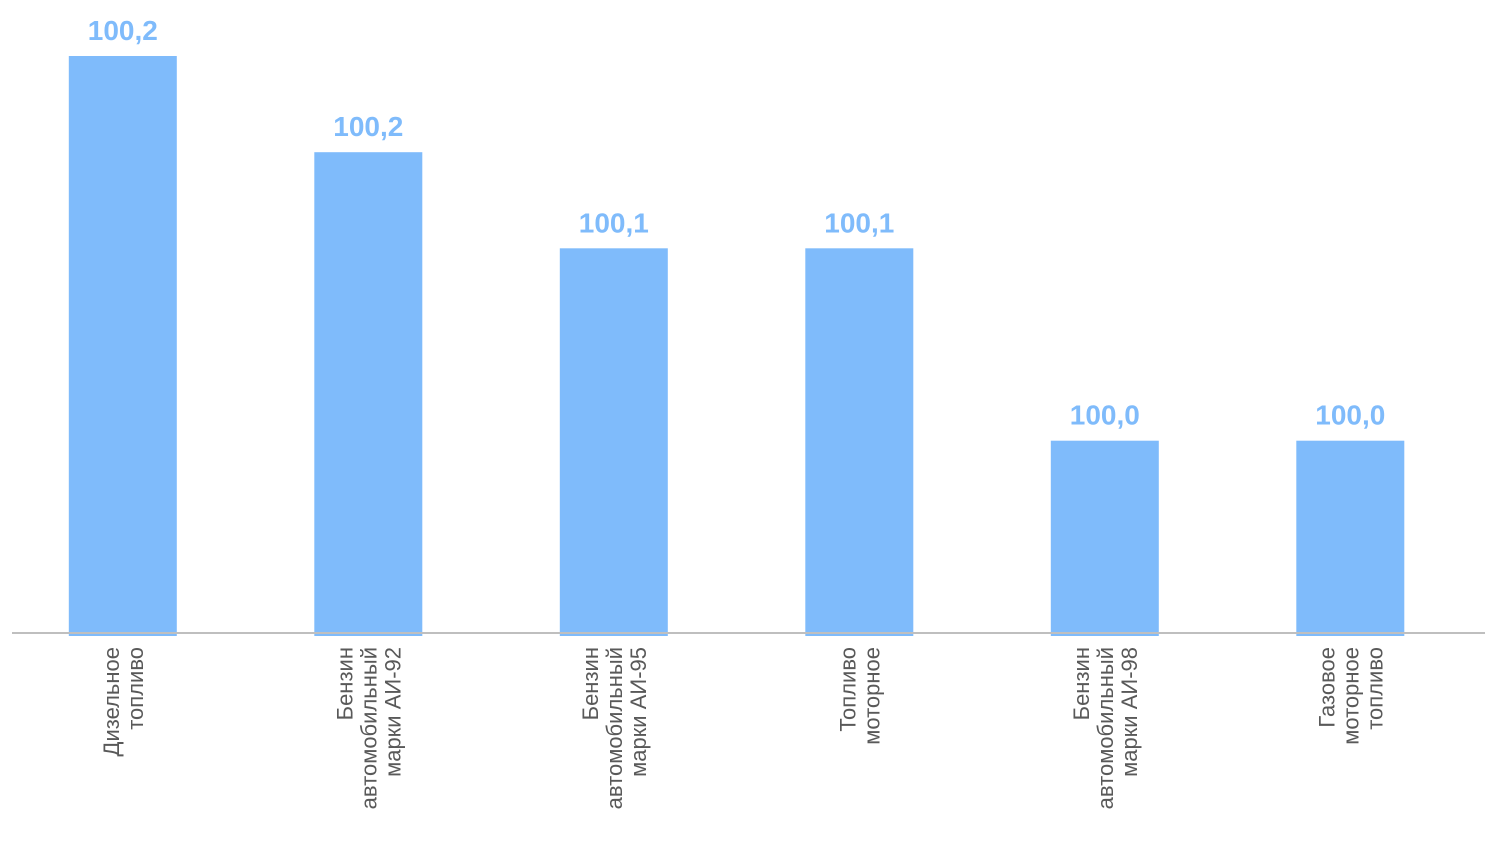  I want to click on category-label: Бензин автомобильный марки АИ-95, so click(614, 728).